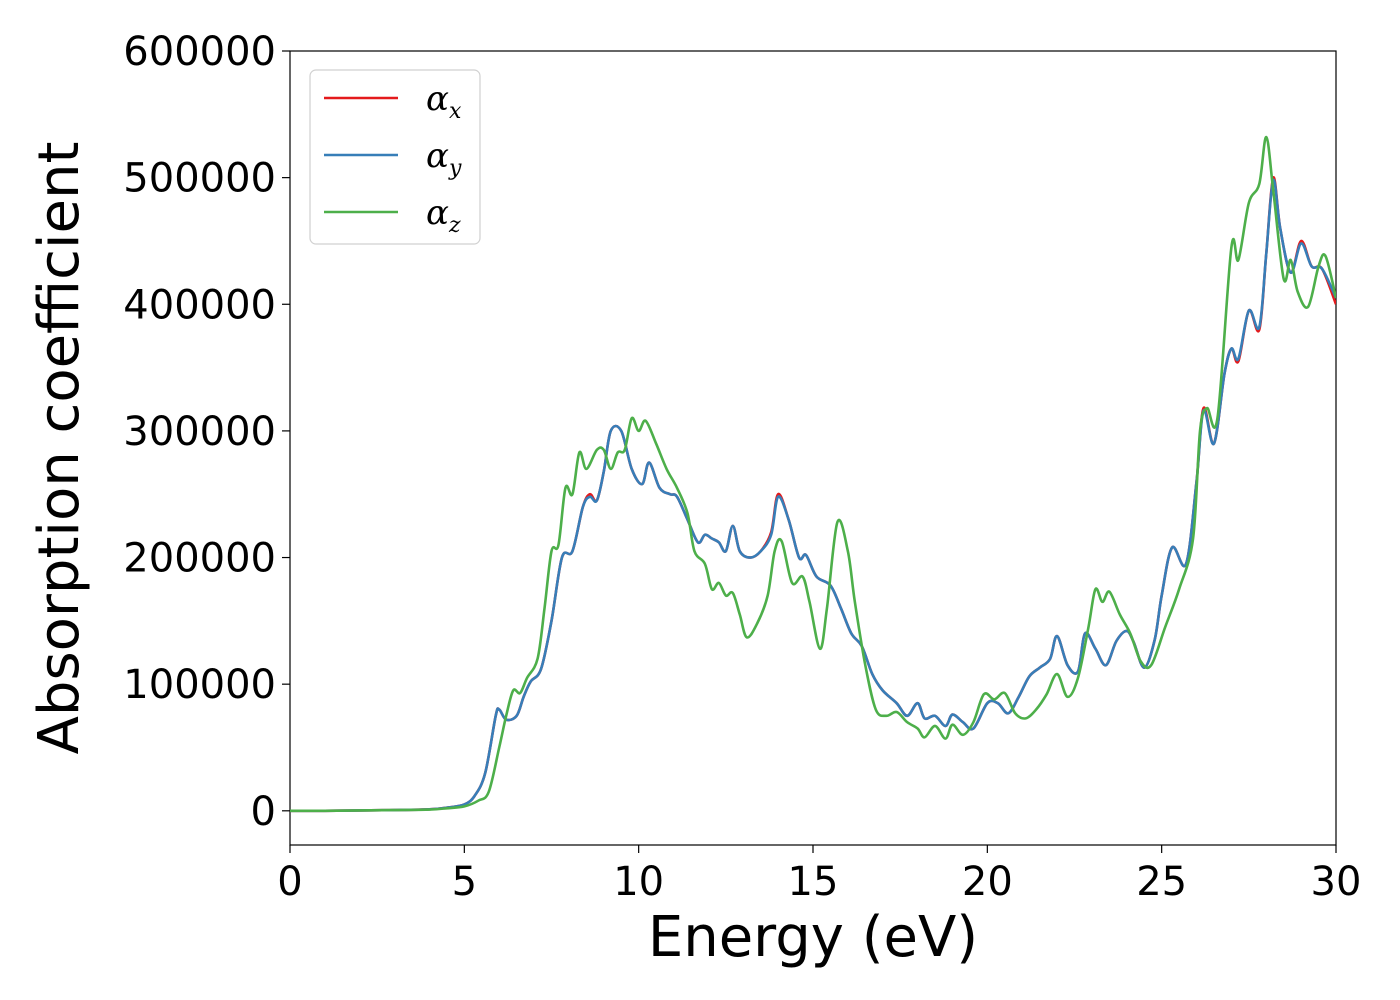 The height and width of the screenshot is (1000, 1400). What do you see at coordinates (199, 179) in the screenshot?
I see `y-tick-label: 500000` at bounding box center [199, 179].